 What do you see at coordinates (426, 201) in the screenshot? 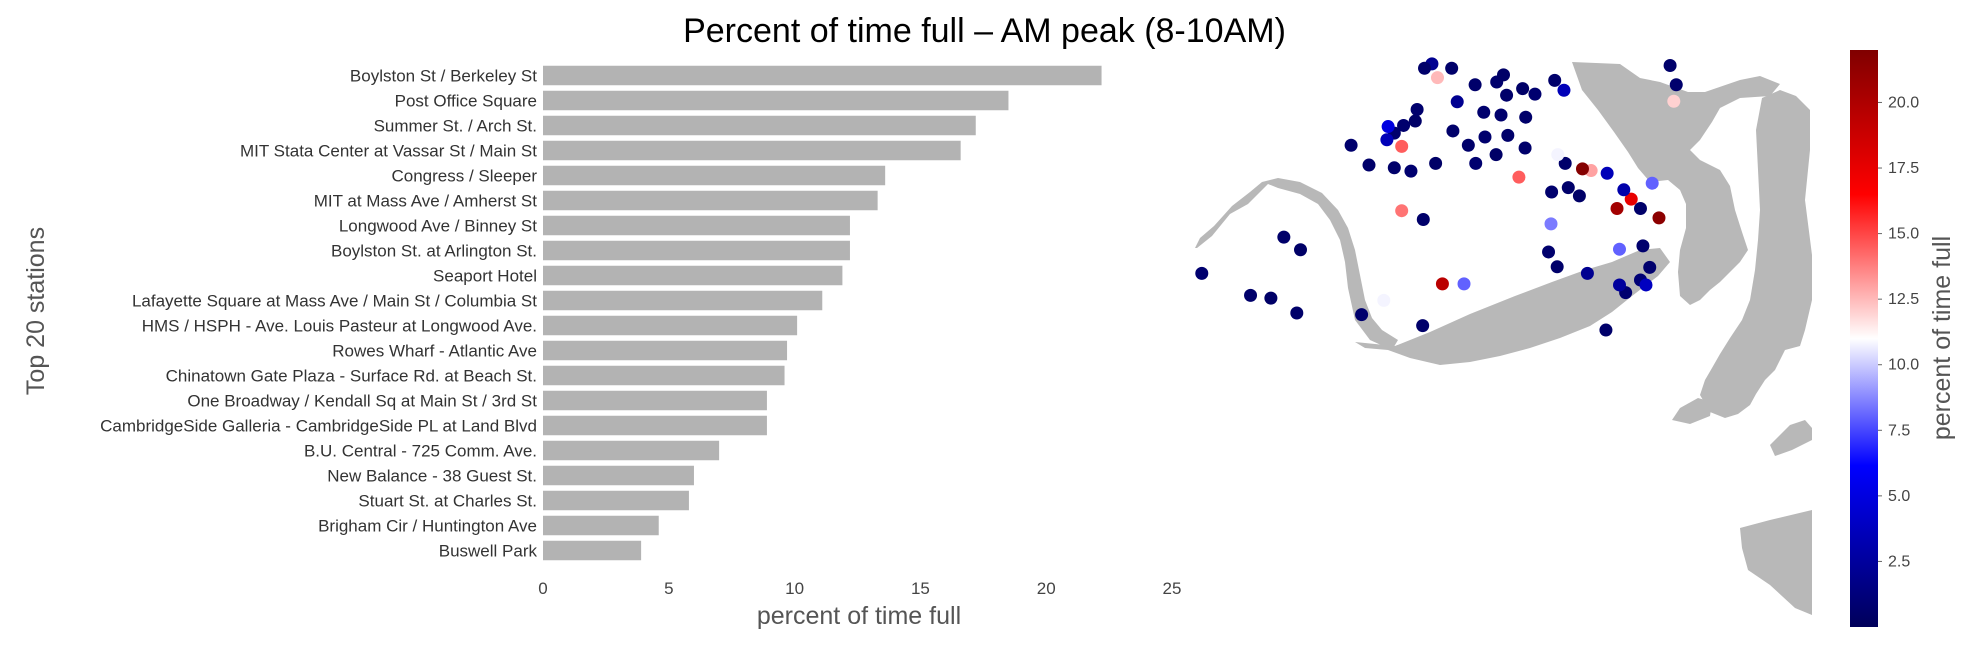
I see `category-label: MIT at Mass Ave / Amherst St` at bounding box center [426, 201].